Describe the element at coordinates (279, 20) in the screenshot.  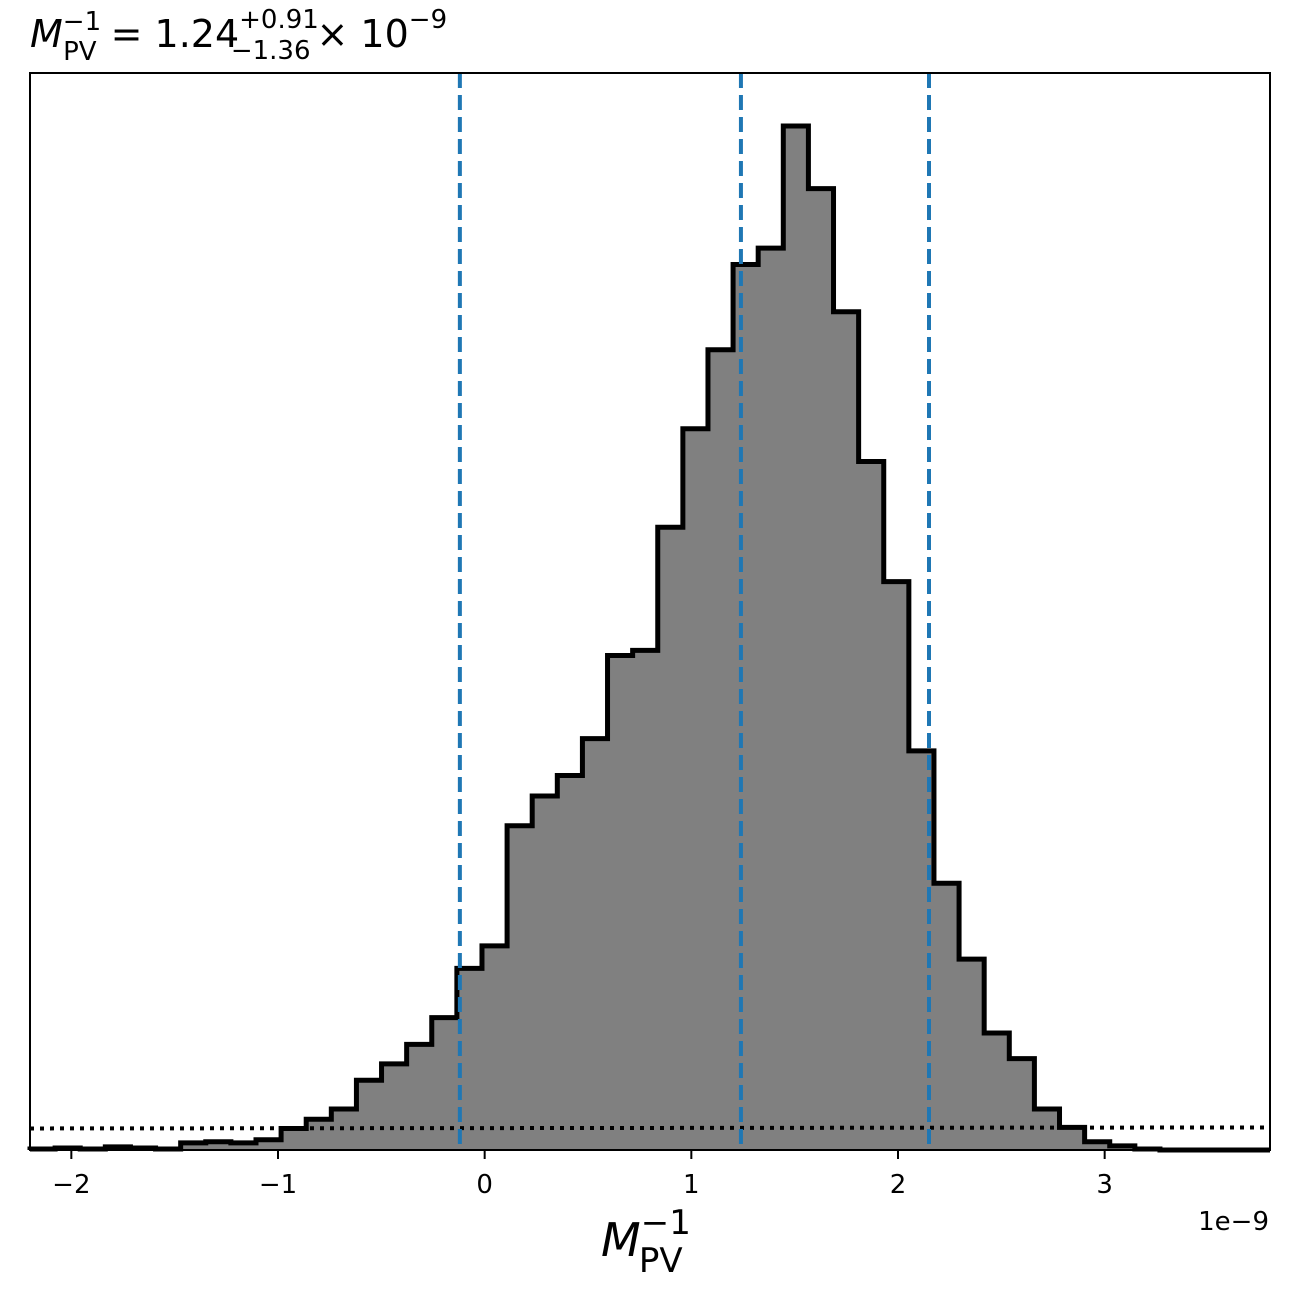
I see `title-upper-error: +0.91` at that location.